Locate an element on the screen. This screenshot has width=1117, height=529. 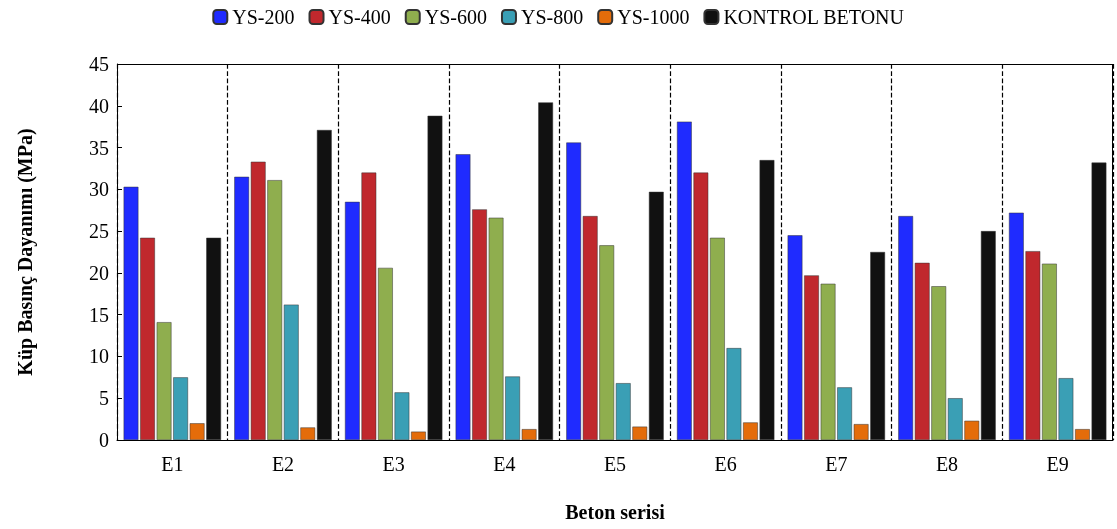
y-tick-label: 20 is located at coordinates (99, 272).